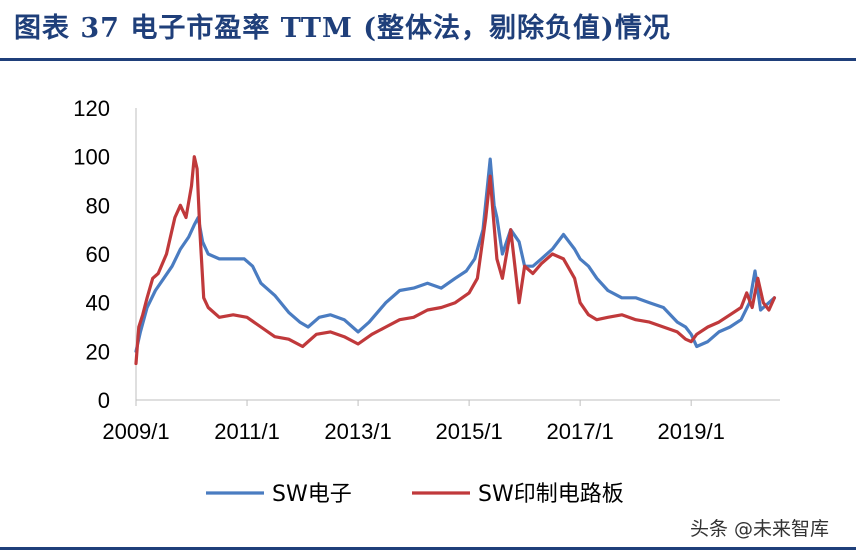  What do you see at coordinates (342, 28) in the screenshot?
I see `chart-title: 图表 37 电子市盈率 TTM (整体法，剔除负值)情况` at bounding box center [342, 28].